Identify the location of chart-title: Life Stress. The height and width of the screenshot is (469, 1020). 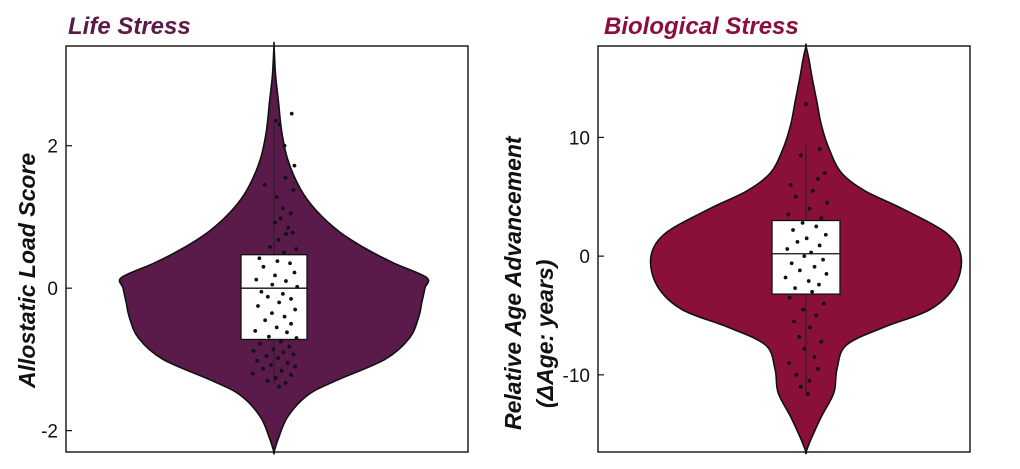
(129, 26).